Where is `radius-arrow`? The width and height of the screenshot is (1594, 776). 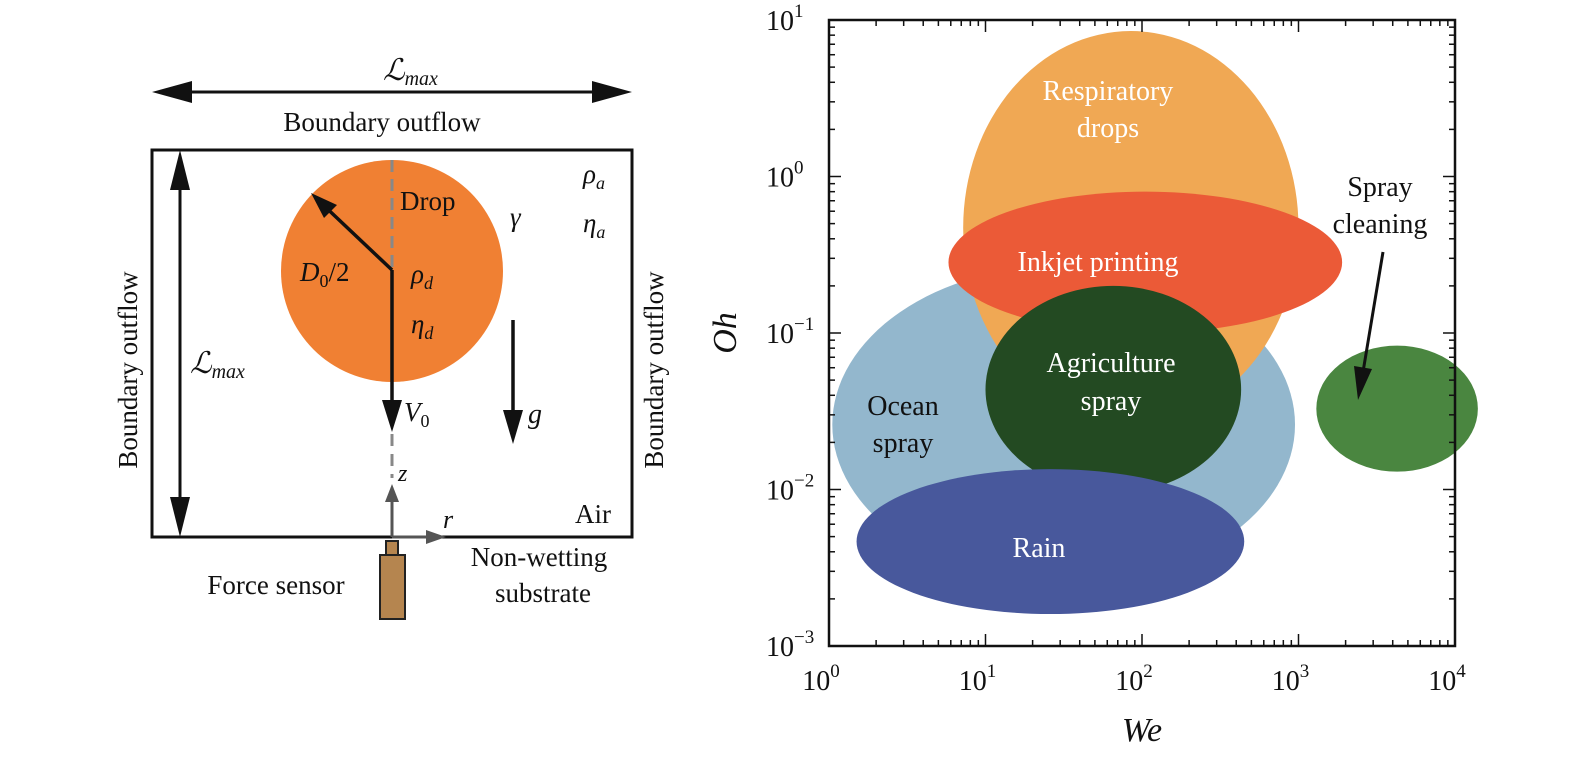 radius-arrow is located at coordinates (355, 235).